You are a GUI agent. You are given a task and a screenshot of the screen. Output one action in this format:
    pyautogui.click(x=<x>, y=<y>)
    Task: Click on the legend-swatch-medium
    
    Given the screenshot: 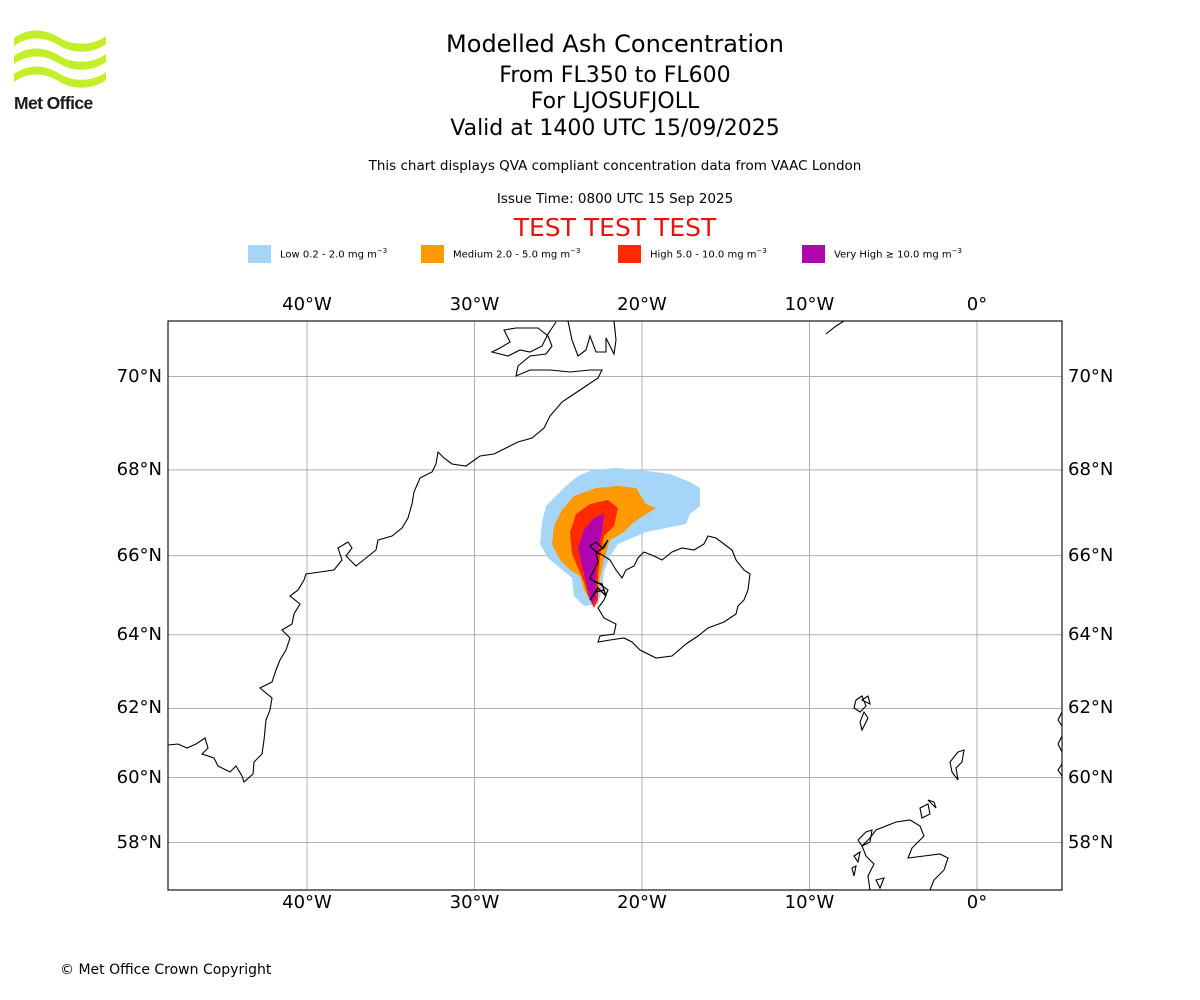 What is the action you would take?
    pyautogui.click(x=432, y=253)
    